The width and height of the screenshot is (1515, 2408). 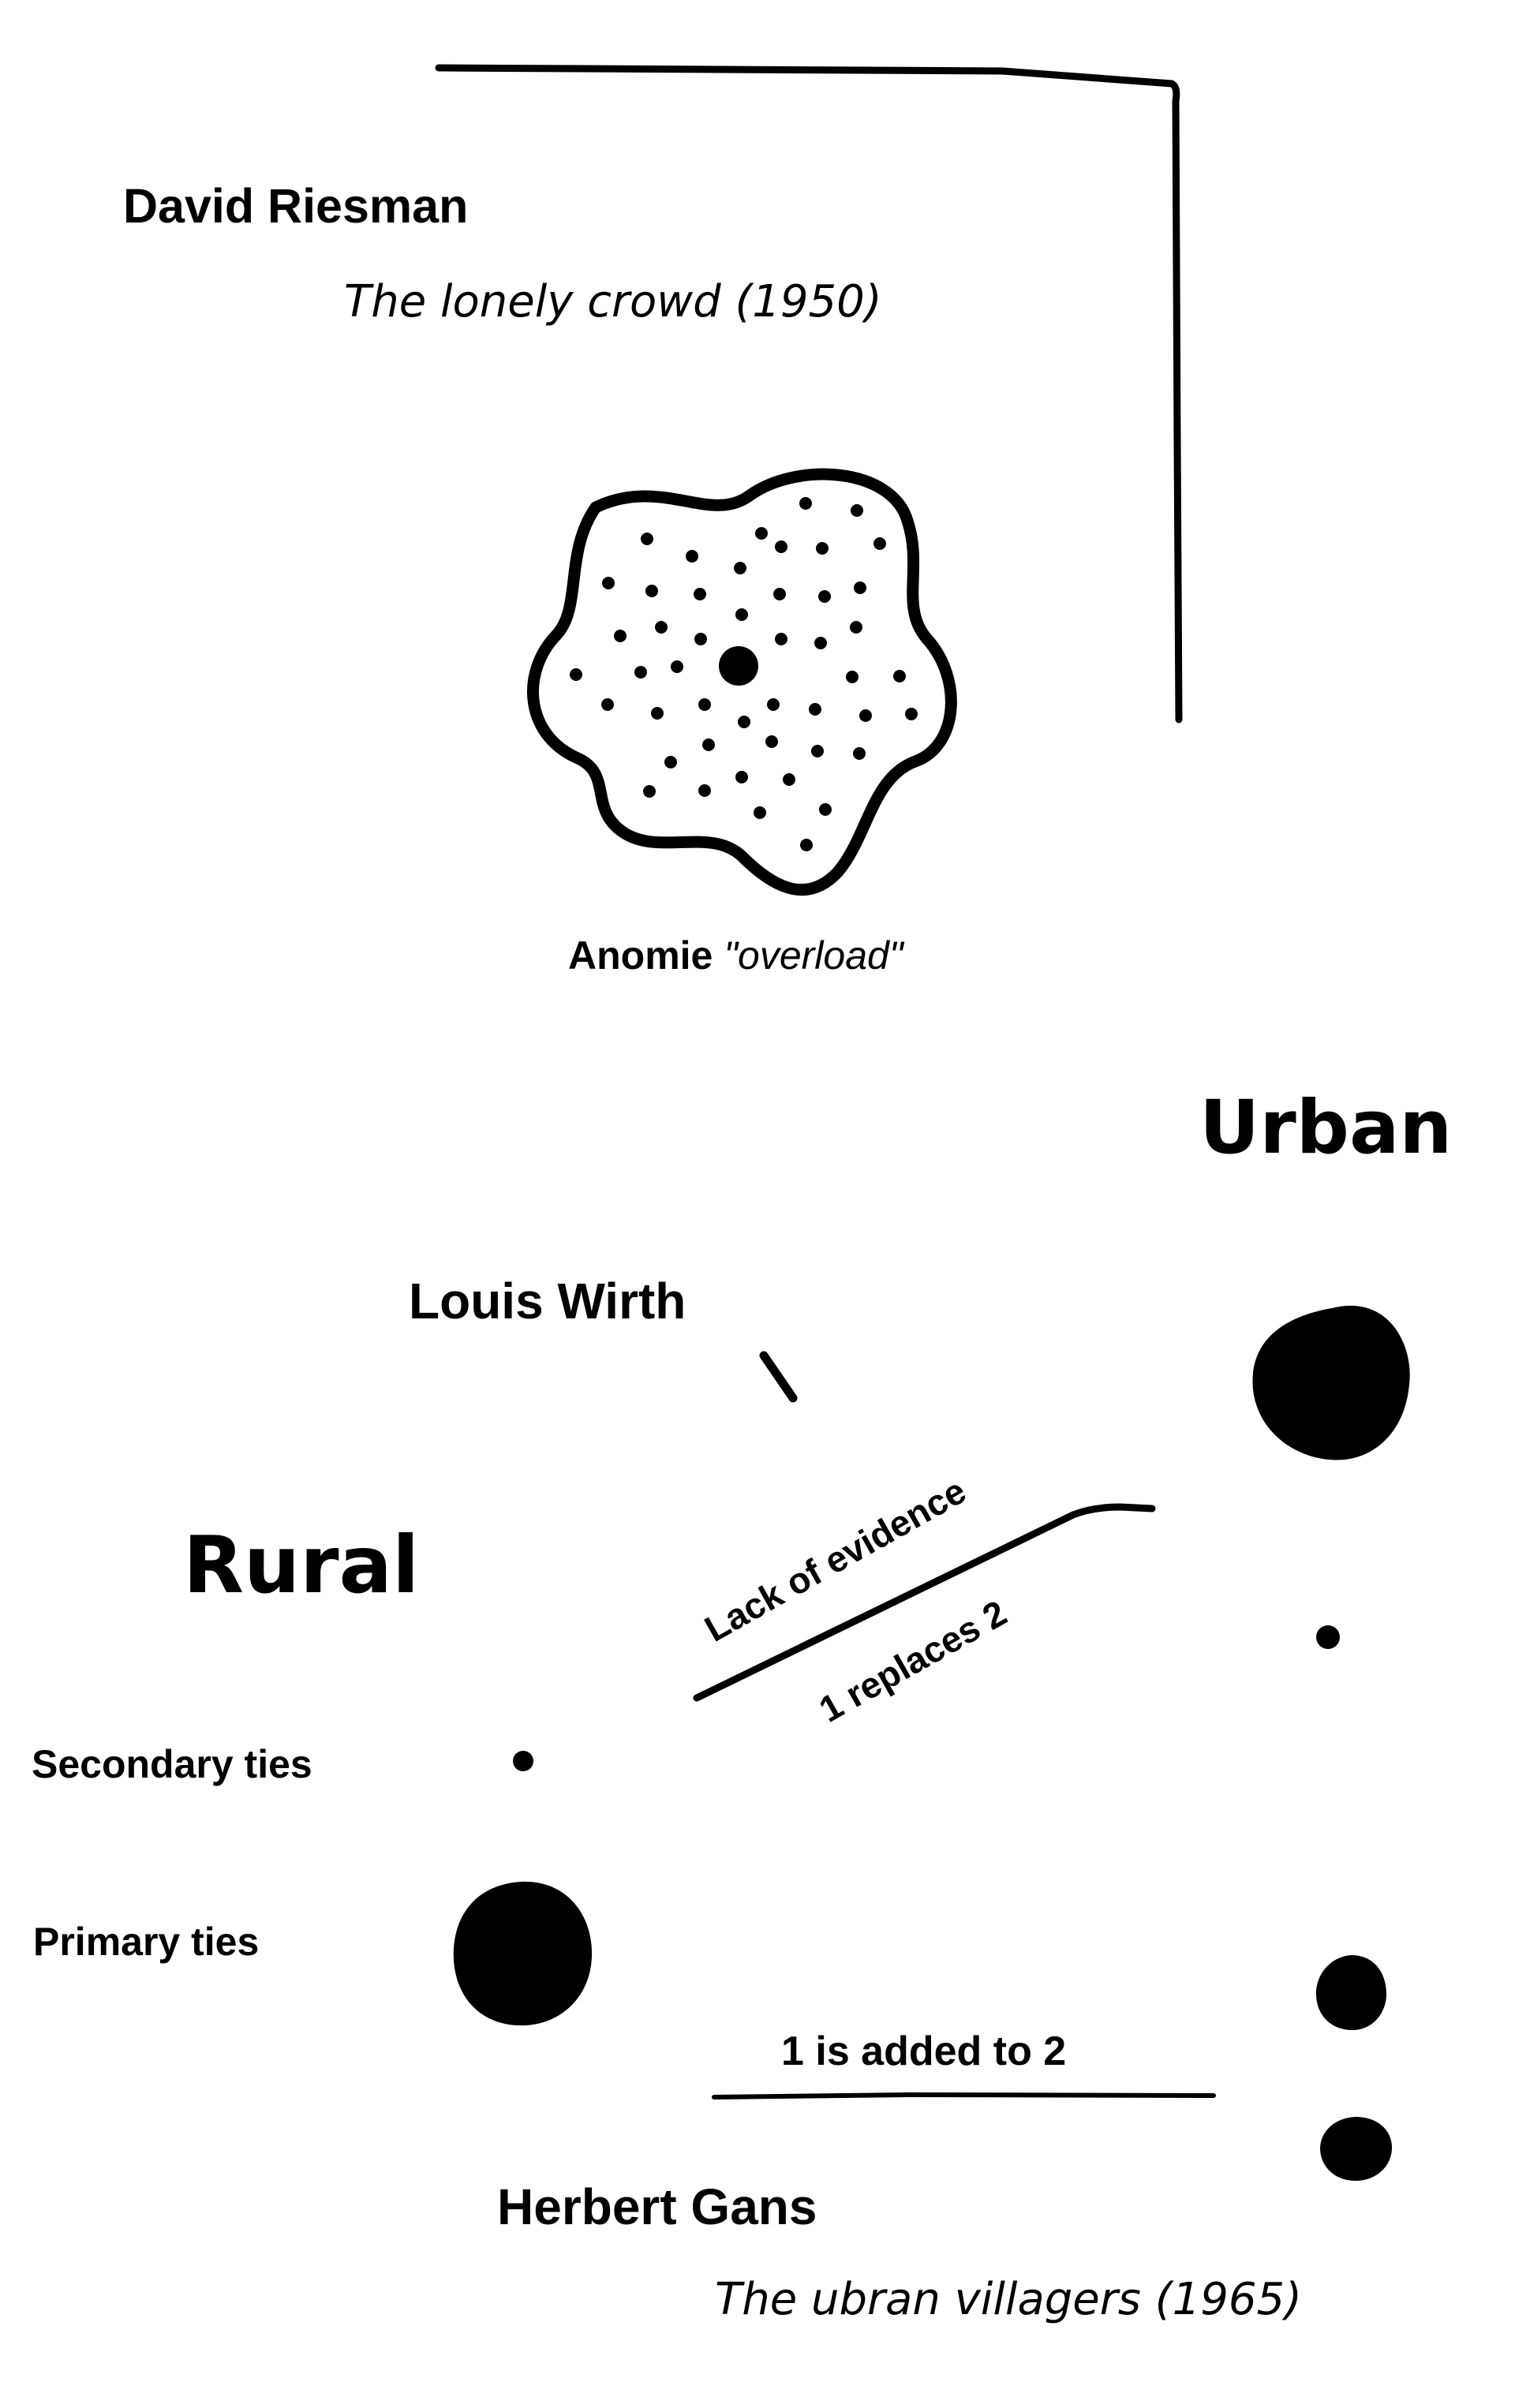 What do you see at coordinates (523, 1953) in the screenshot?
I see `rural-large-circle` at bounding box center [523, 1953].